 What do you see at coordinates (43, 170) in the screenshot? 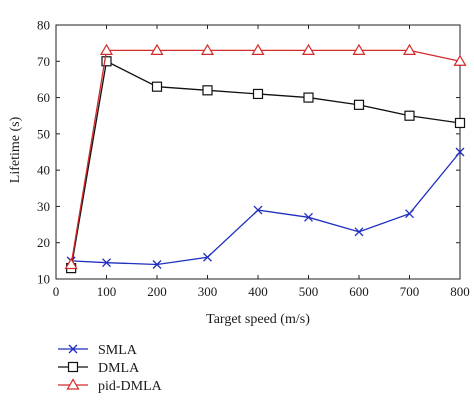
I see `y-tick-label: 40` at bounding box center [43, 170].